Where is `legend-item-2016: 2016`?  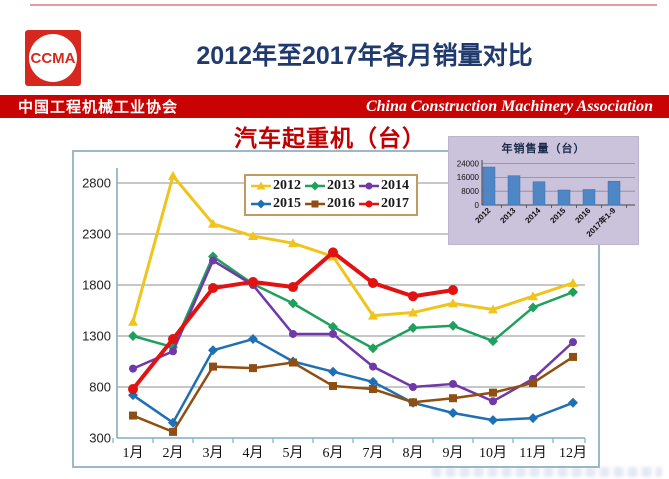 legend-item-2016: 2016 is located at coordinates (331, 204).